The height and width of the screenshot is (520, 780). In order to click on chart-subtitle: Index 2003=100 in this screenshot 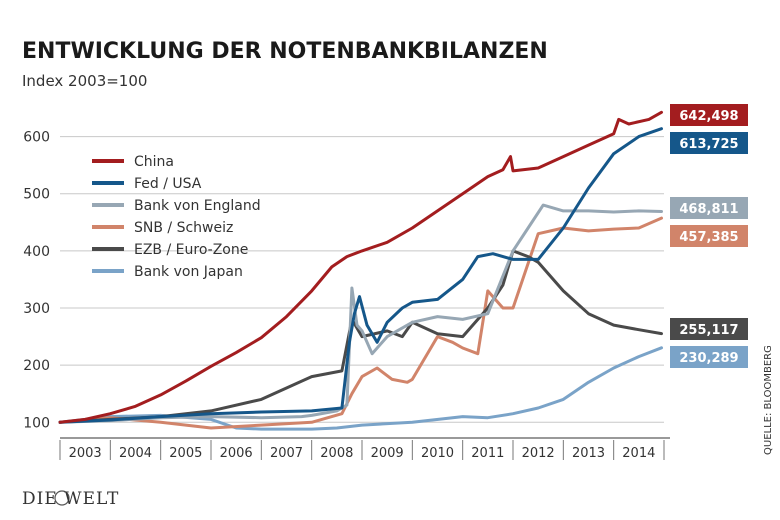, I will do `click(84, 81)`.